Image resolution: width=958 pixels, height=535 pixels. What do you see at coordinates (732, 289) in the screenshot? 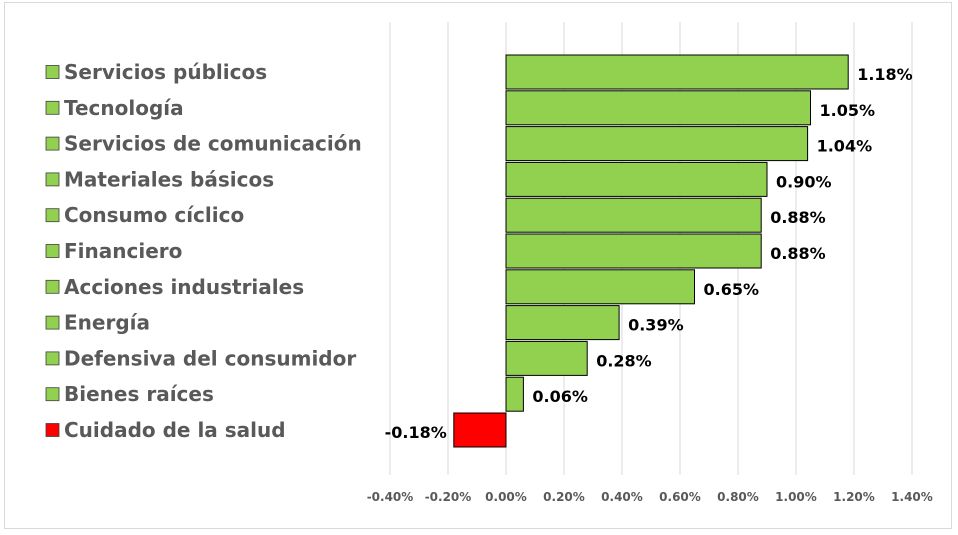
I see `data-label: 0.65%` at bounding box center [732, 289].